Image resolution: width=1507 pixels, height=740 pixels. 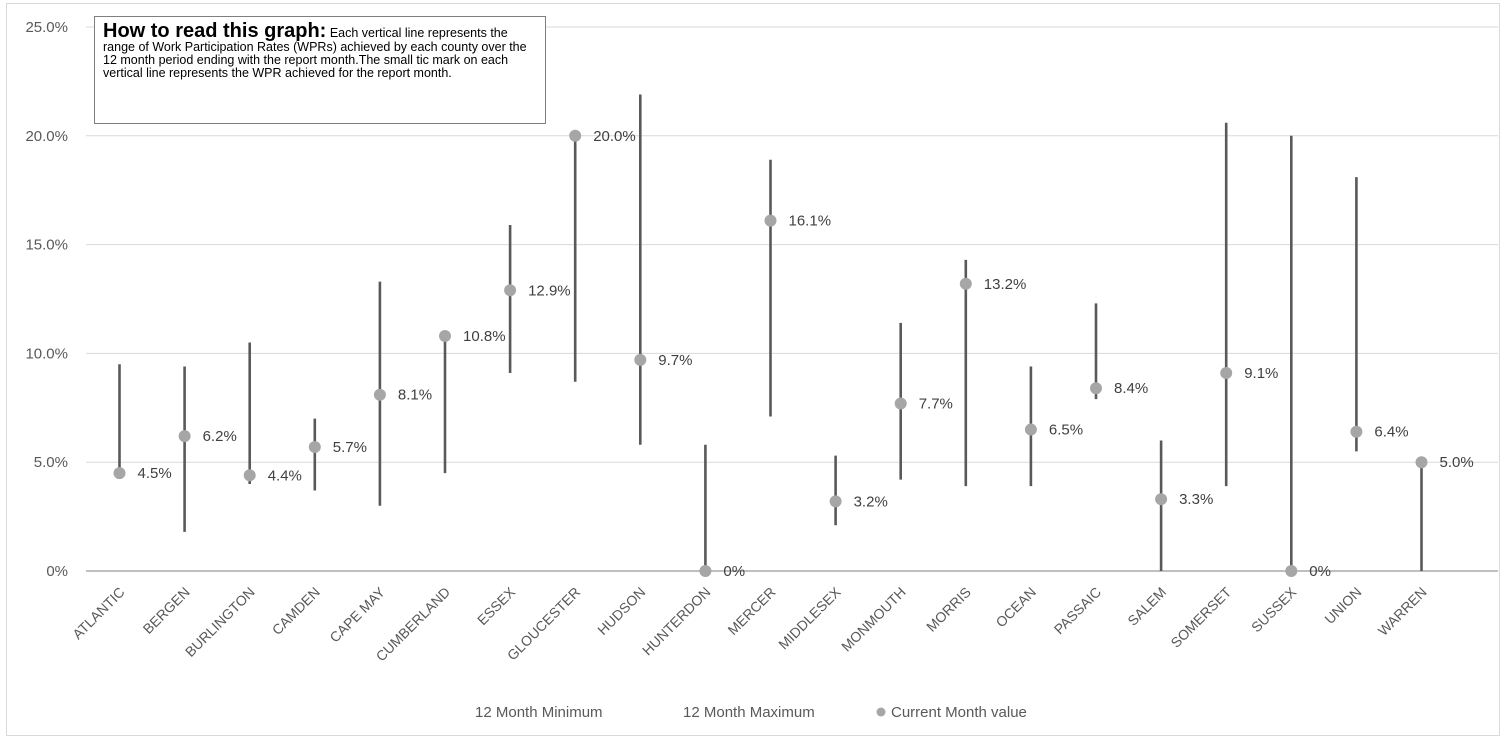 I want to click on data-label: 20.0%, so click(x=614, y=136).